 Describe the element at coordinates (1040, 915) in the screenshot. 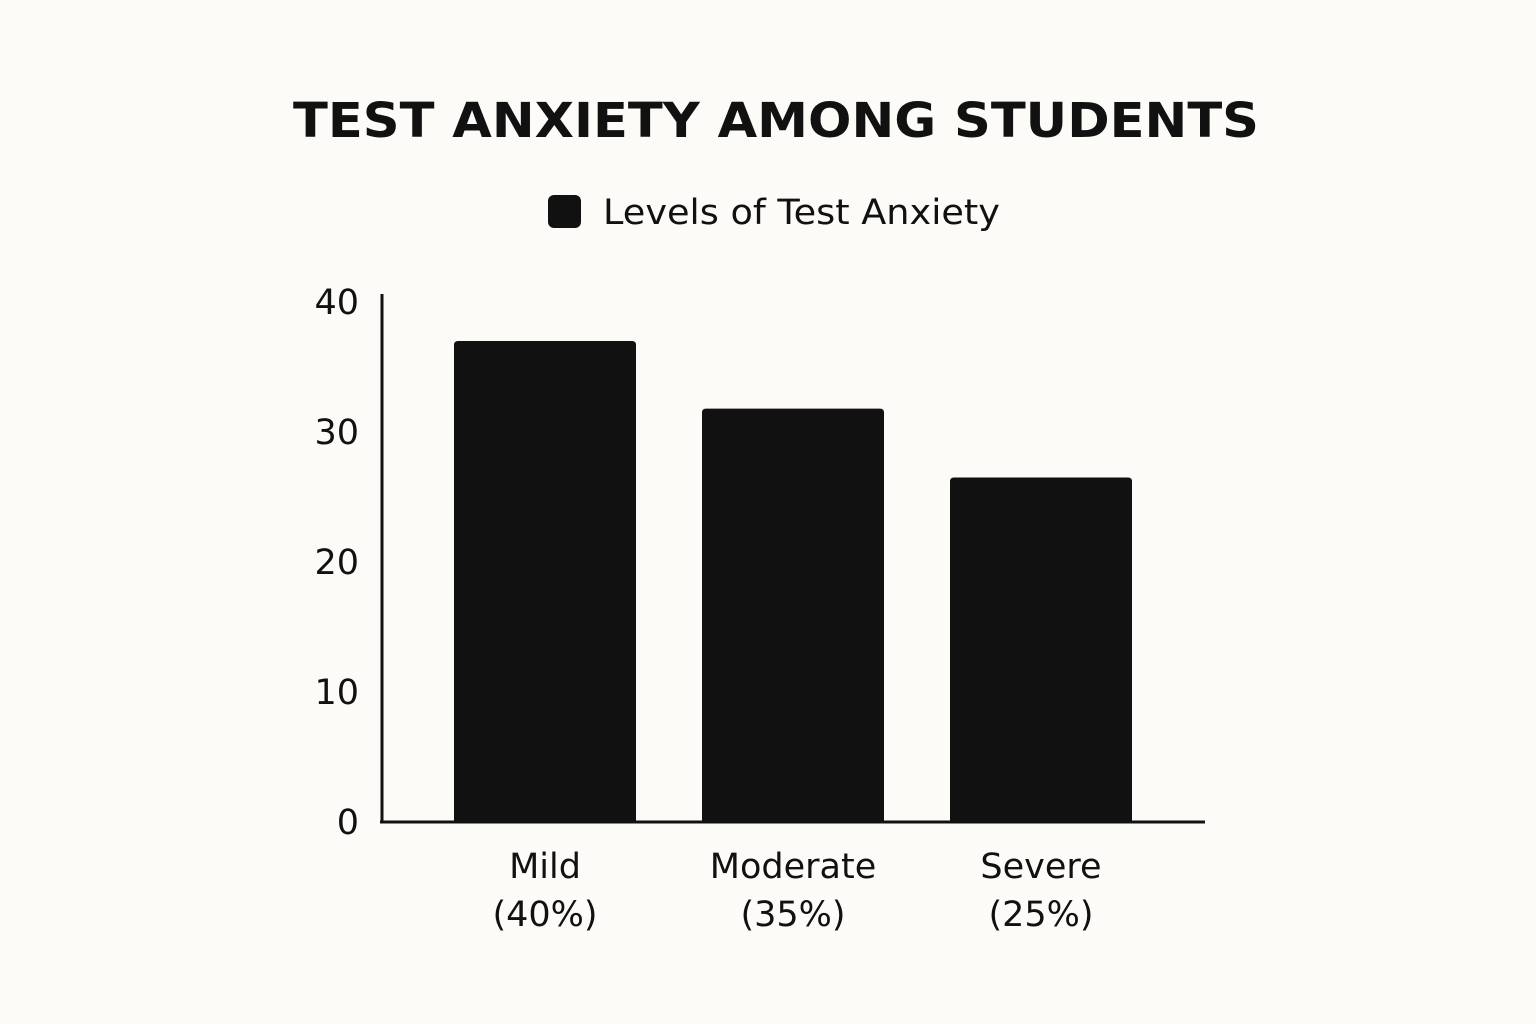

I see `x-category-percent: (25%)` at that location.